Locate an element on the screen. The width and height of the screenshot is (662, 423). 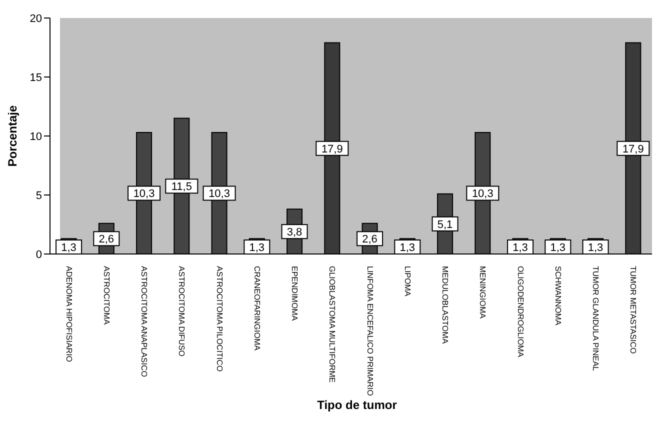
data-label: 11,5 is located at coordinates (181, 187).